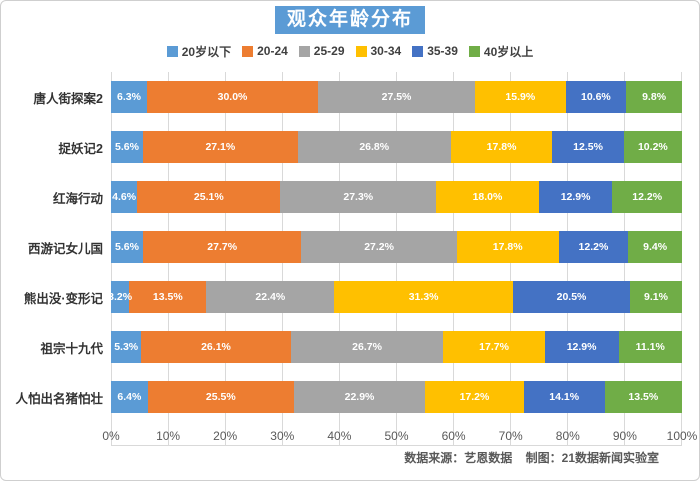 This screenshot has height=481, width=700. I want to click on bar-segment: 15.9%, so click(520, 97).